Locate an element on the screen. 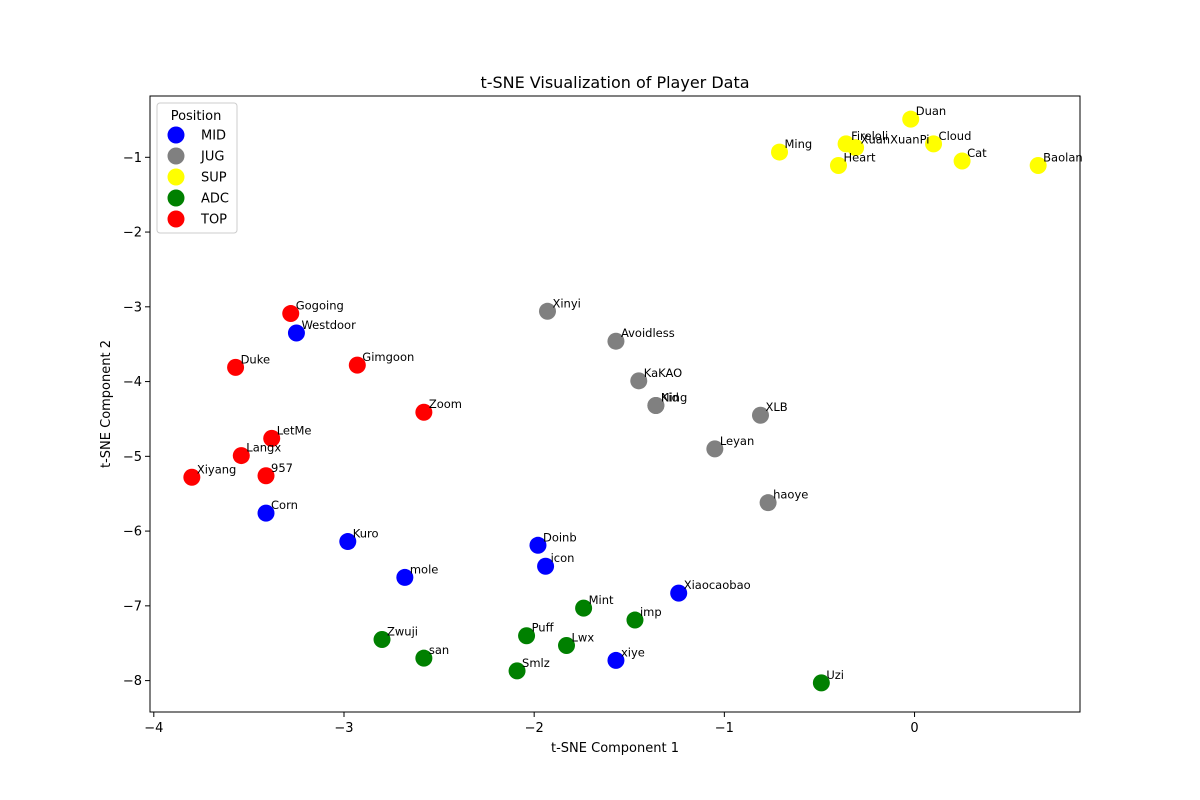 Image resolution: width=1200 pixels, height=800 pixels. point-label: Westdoor is located at coordinates (328, 325).